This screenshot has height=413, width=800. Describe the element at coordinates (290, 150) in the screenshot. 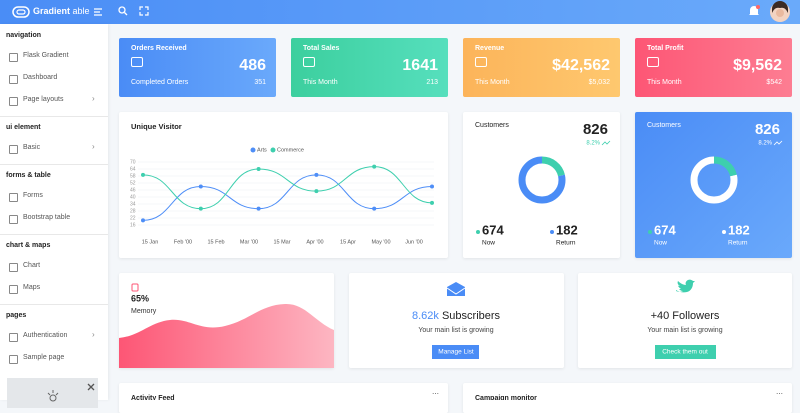

I see `legend-label: Commerce` at that location.